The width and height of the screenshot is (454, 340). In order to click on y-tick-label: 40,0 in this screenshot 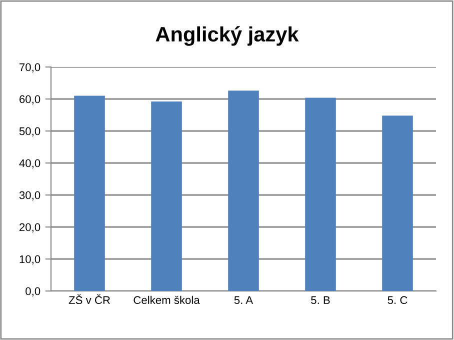, I will do `click(29, 163)`.